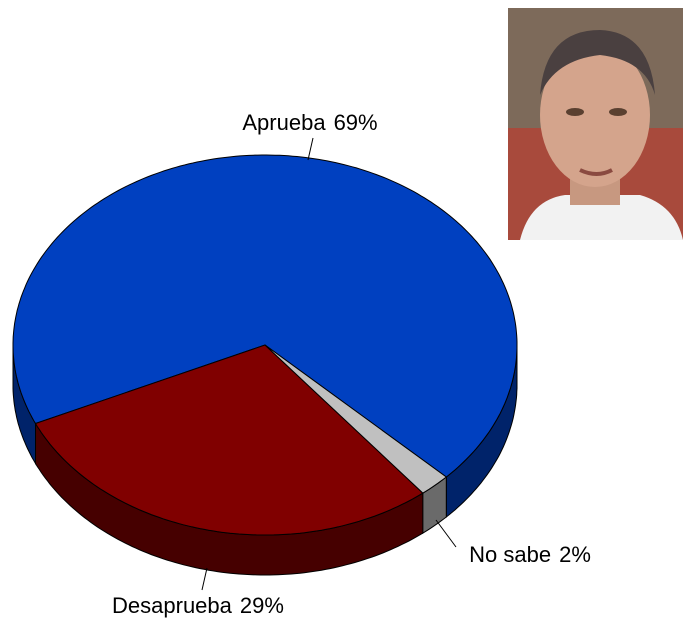 Image resolution: width=683 pixels, height=622 pixels. Describe the element at coordinates (262, 605) in the screenshot. I see `value-label: 29%` at that location.